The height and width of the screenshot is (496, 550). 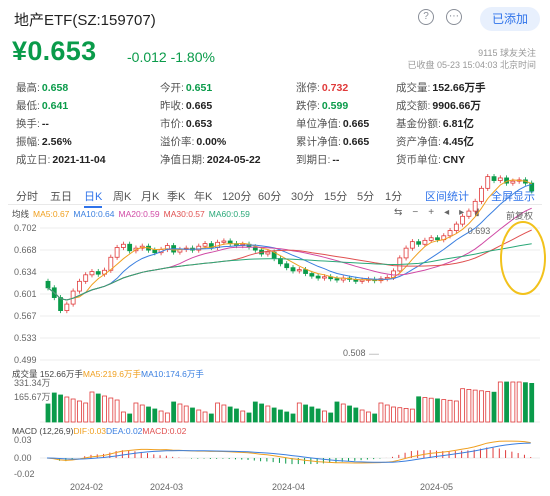 I want to click on volume-legend: 成交量 152.66万手MA5:219.6万手MA10:174.6万手, so click(x=108, y=374).